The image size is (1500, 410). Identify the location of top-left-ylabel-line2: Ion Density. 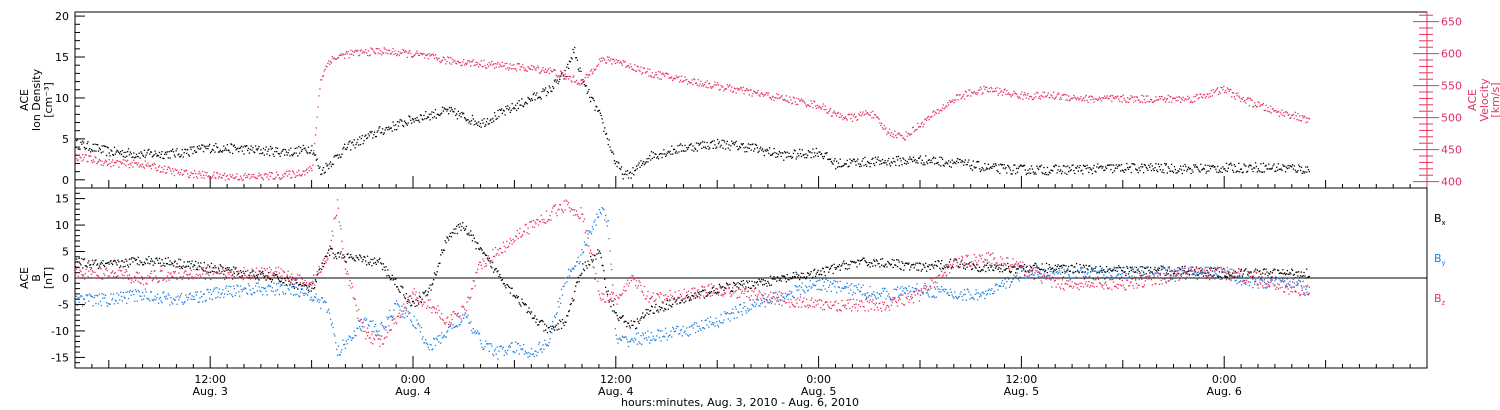
(36, 99).